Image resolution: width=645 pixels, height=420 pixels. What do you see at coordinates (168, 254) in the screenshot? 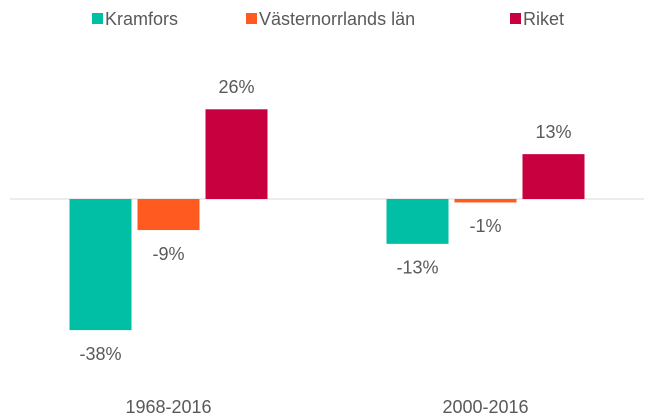
I see `value-label: -9%` at bounding box center [168, 254].